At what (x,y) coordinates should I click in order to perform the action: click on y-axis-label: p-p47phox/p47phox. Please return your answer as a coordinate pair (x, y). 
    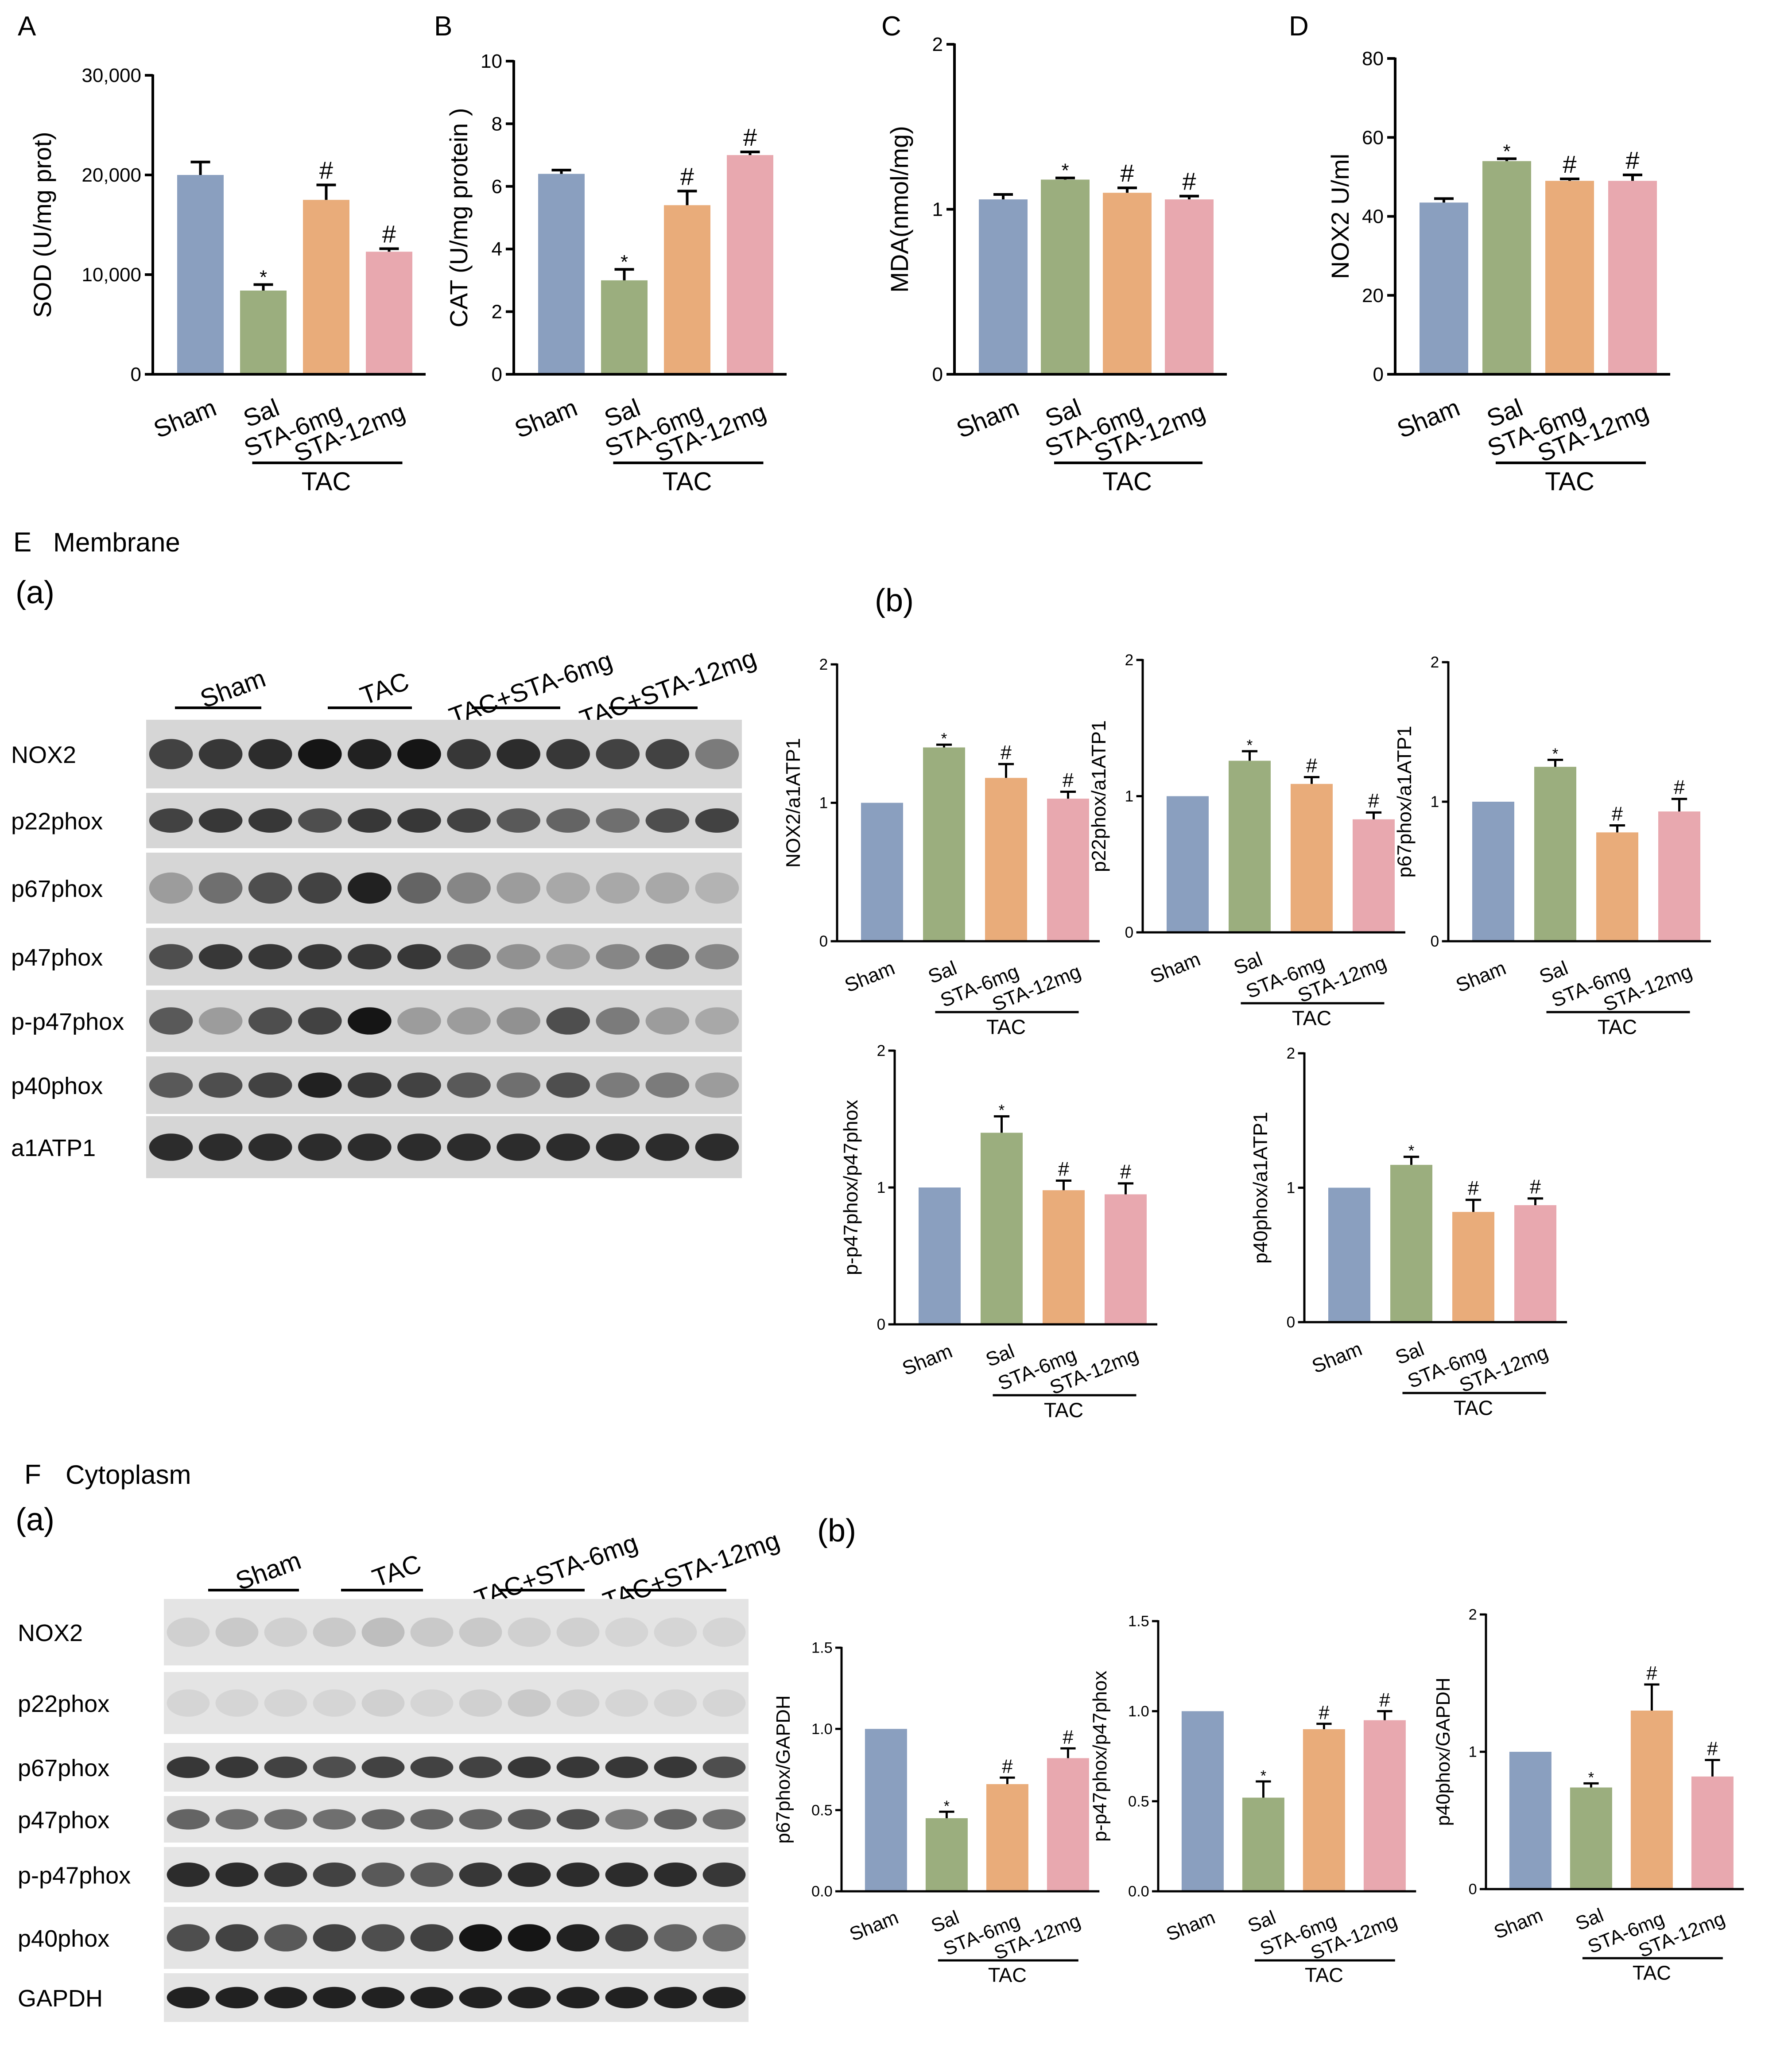
    Looking at the image, I should click on (851, 1187).